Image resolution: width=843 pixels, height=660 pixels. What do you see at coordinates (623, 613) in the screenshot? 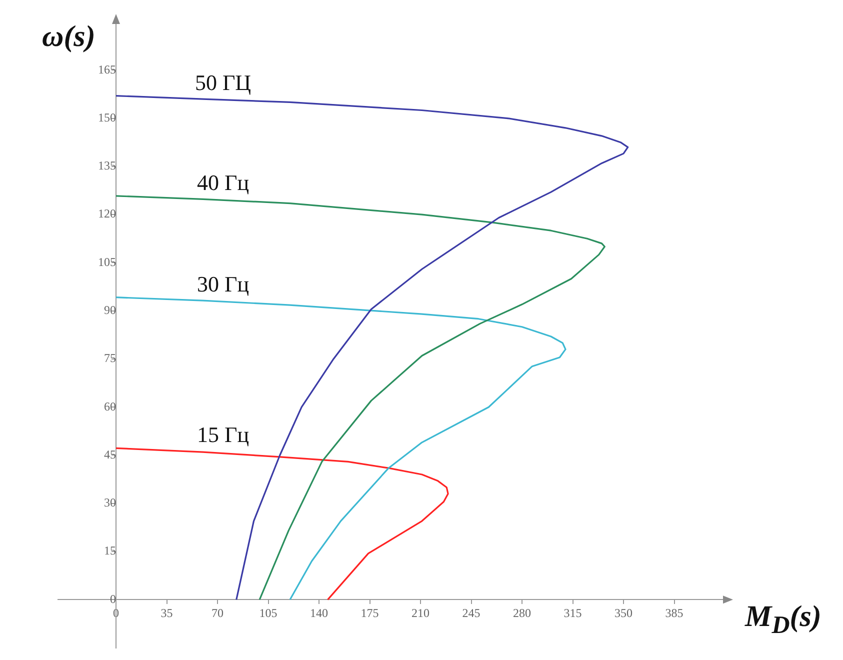
I see `x-tick-label: 350` at bounding box center [623, 613].